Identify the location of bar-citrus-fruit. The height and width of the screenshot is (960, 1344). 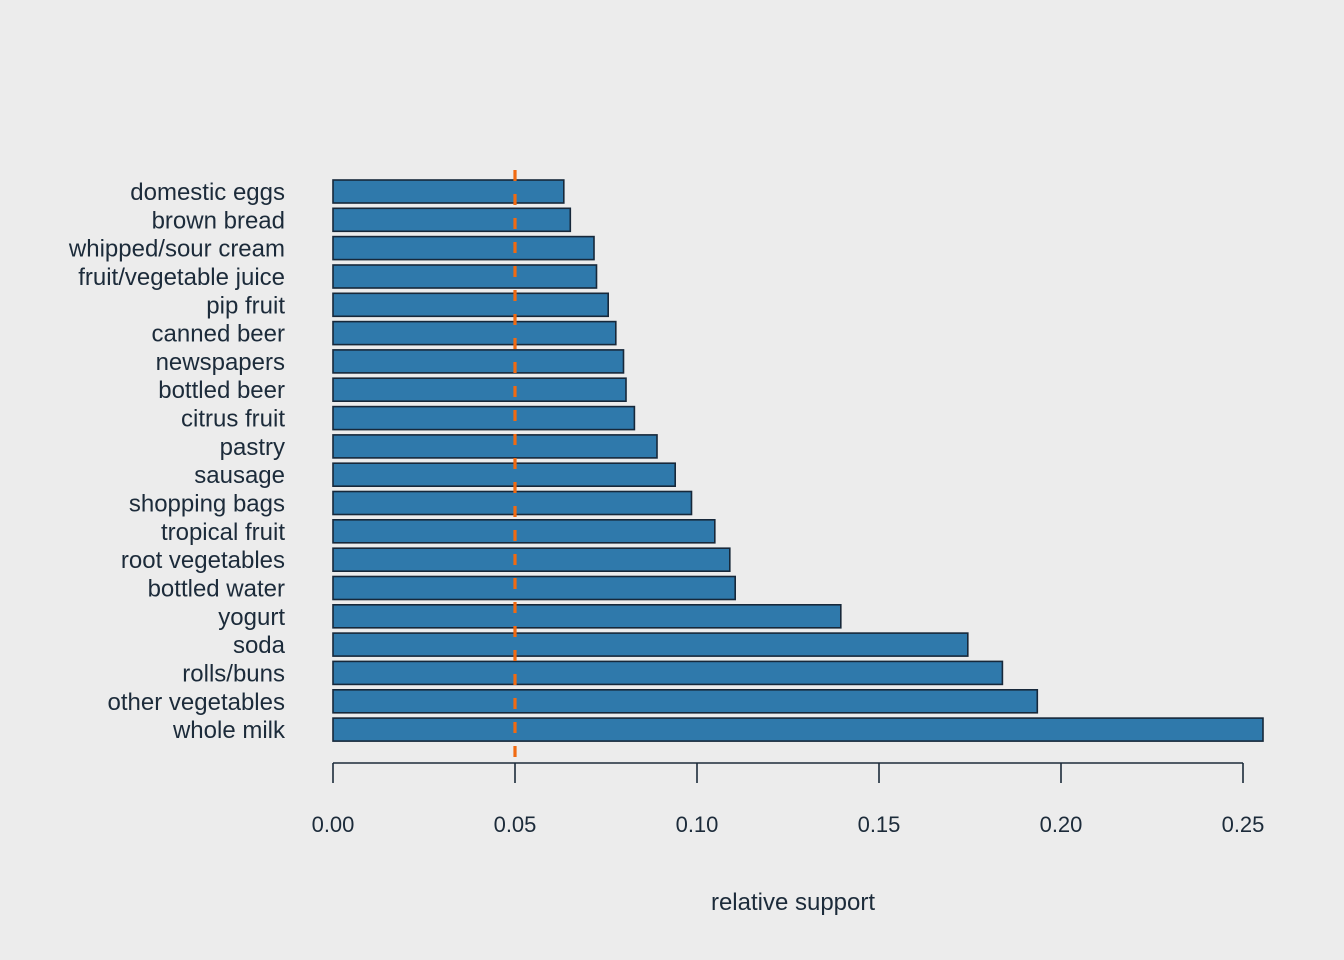
(484, 418).